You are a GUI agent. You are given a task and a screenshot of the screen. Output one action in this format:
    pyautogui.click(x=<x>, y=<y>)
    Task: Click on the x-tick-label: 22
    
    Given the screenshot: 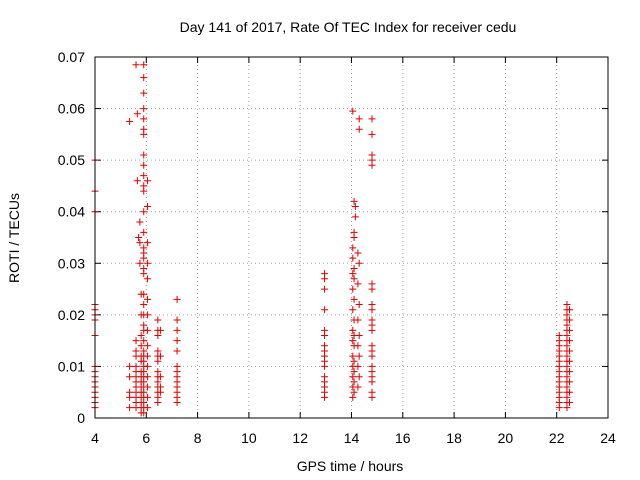 What is the action you would take?
    pyautogui.click(x=557, y=438)
    